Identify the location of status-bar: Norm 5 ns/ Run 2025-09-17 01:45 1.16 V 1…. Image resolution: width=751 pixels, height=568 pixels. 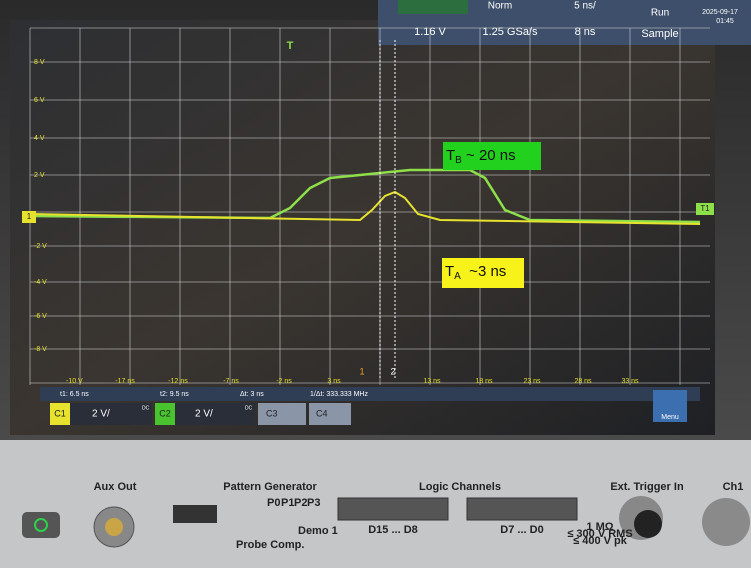
(564, 22).